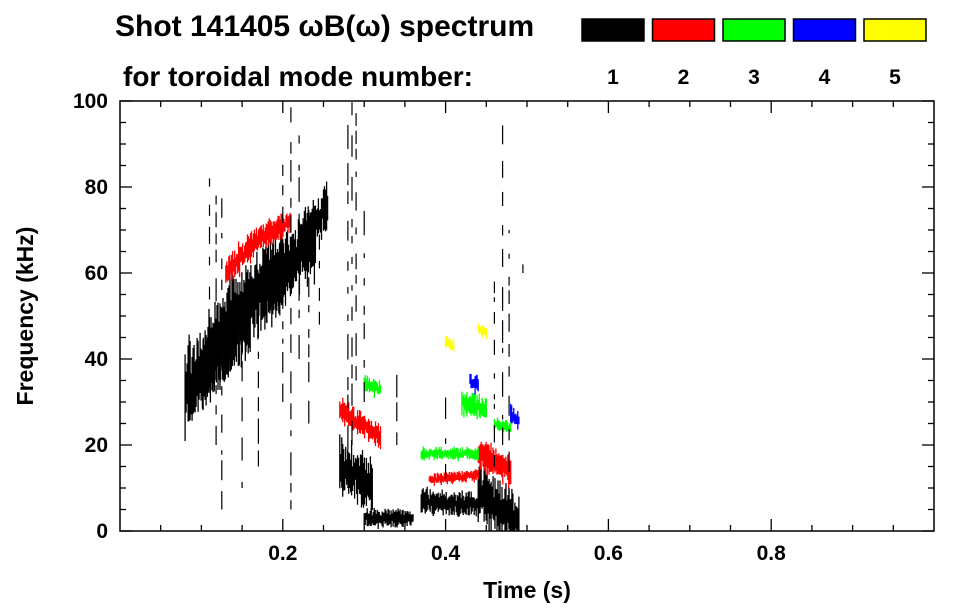 The width and height of the screenshot is (963, 615). What do you see at coordinates (96, 445) in the screenshot?
I see `y-tick-label: 20` at bounding box center [96, 445].